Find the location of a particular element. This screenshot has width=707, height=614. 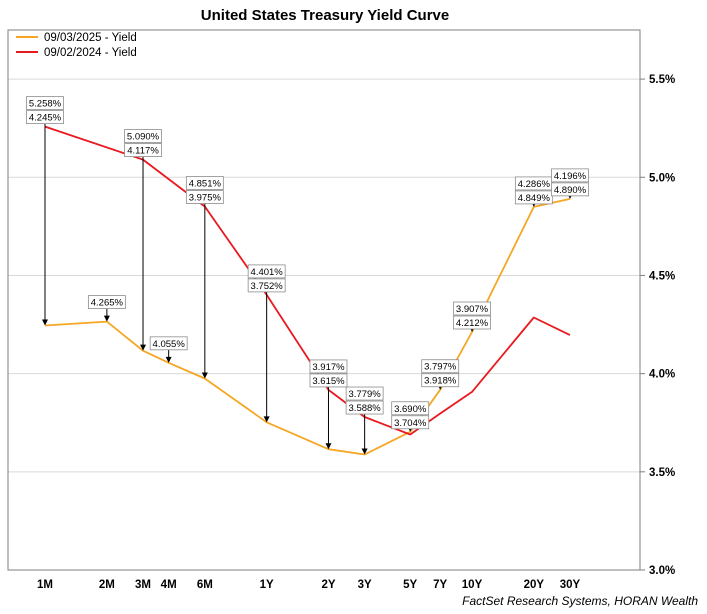

x-tick-label: 2M is located at coordinates (107, 585).